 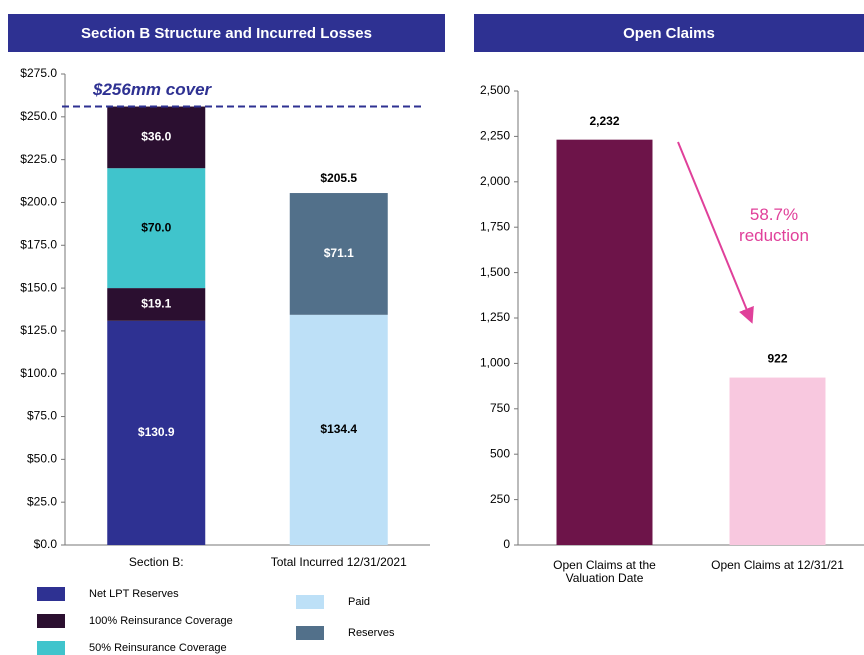 What do you see at coordinates (495, 136) in the screenshot?
I see `y-tick-label: 2,250` at bounding box center [495, 136].